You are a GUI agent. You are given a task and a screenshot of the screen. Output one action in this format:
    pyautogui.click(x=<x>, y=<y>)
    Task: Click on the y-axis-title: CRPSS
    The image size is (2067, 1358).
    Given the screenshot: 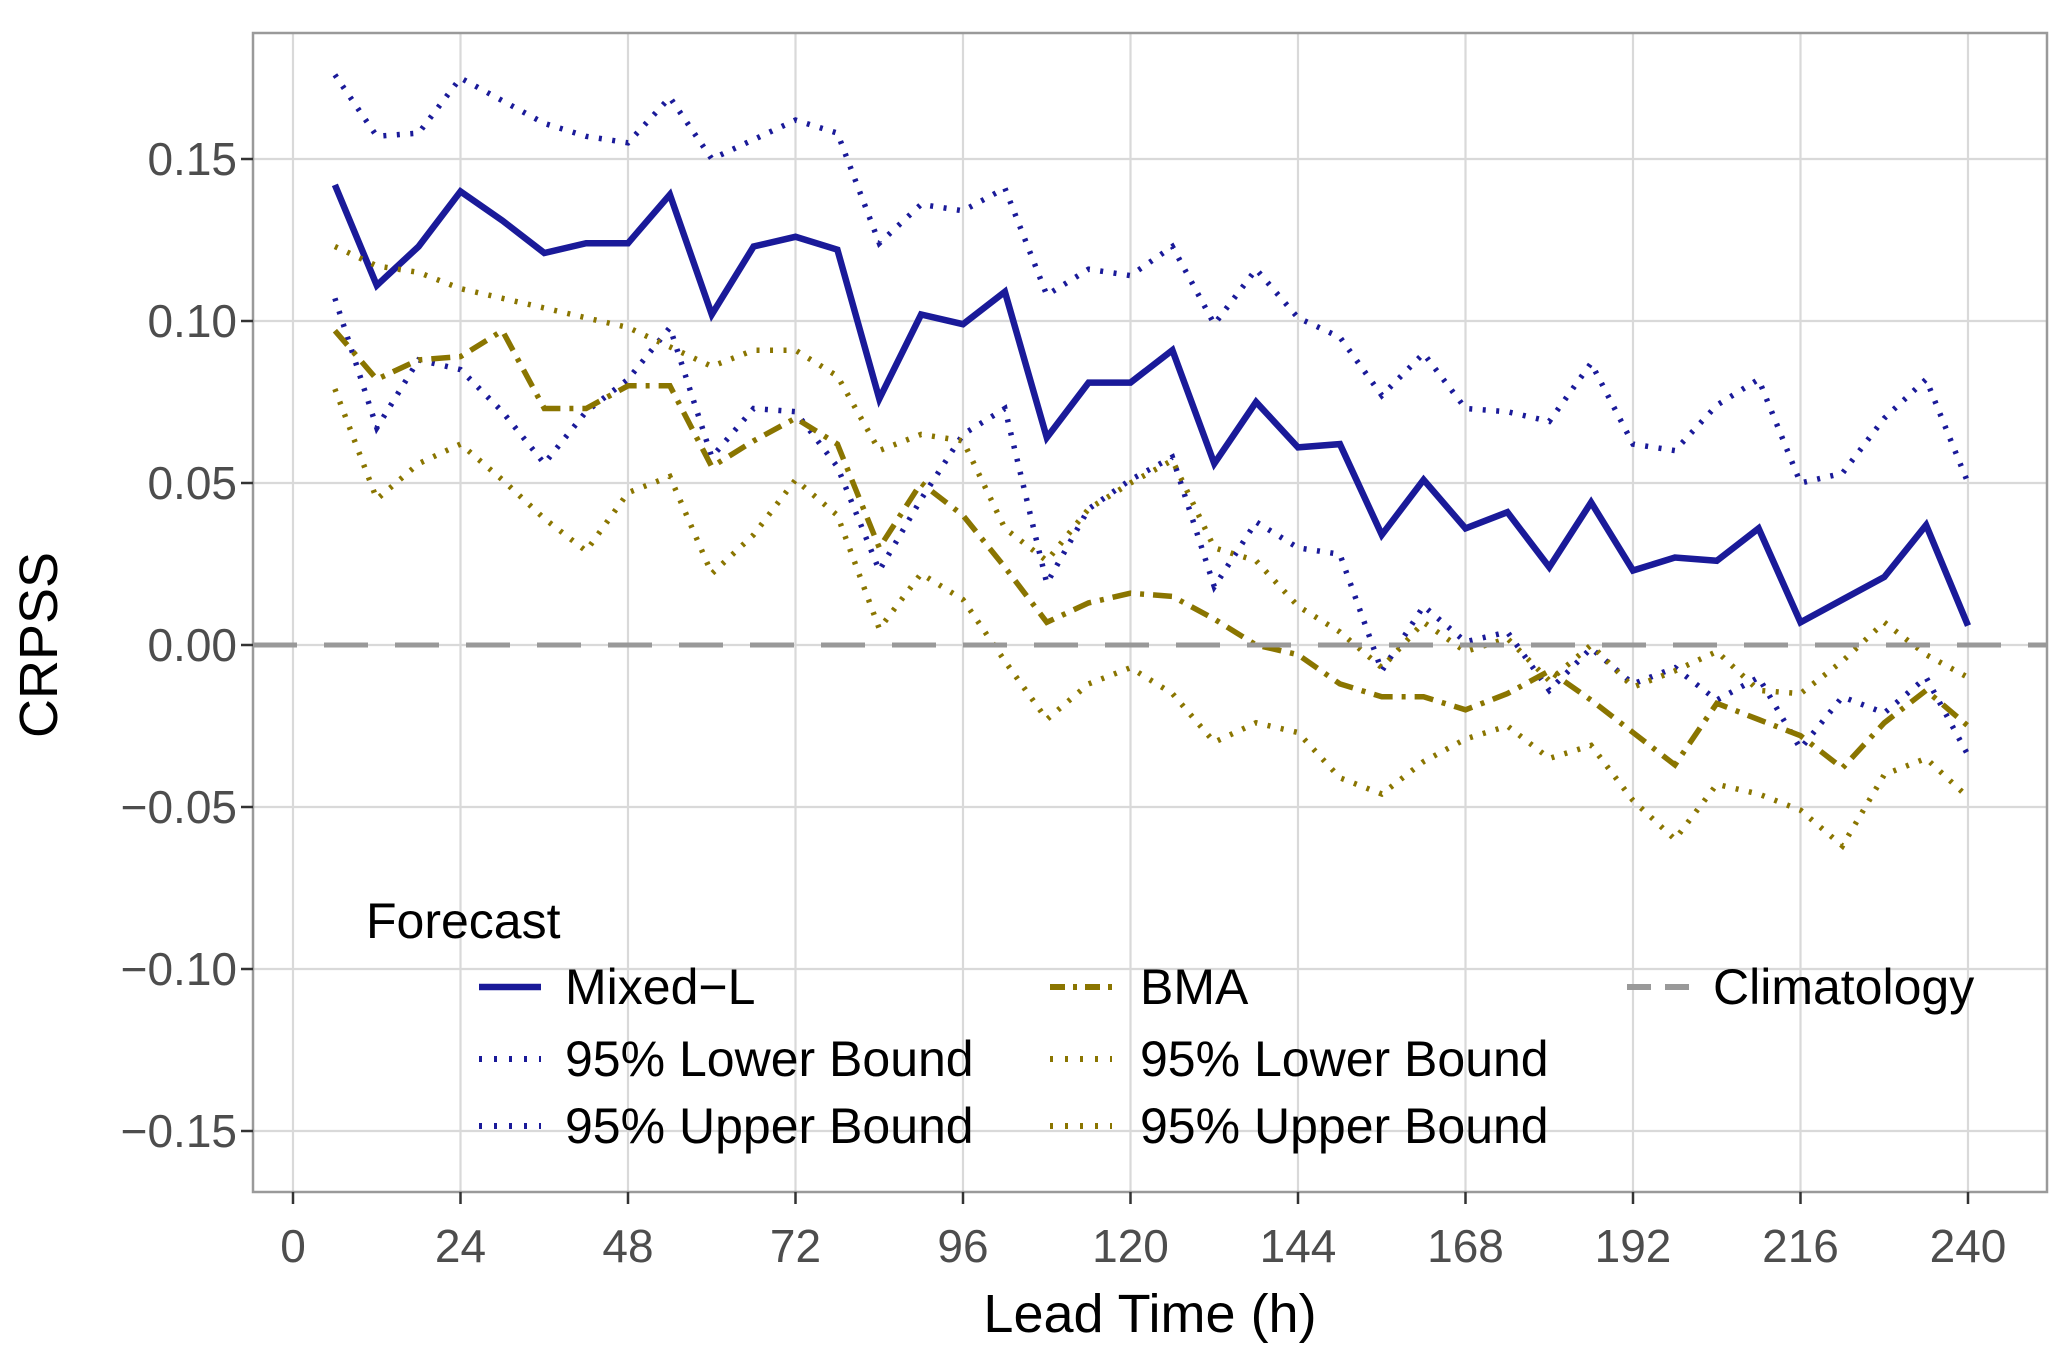 What is the action you would take?
    pyautogui.click(x=39, y=645)
    